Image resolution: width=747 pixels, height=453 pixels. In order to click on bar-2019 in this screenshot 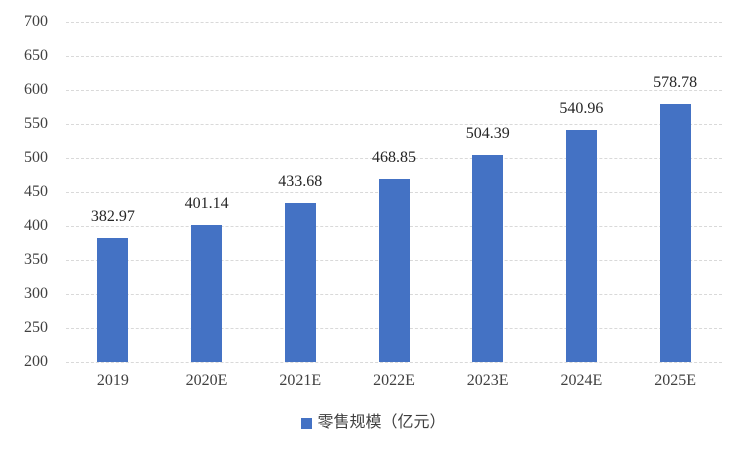, I will do `click(113, 299)`.